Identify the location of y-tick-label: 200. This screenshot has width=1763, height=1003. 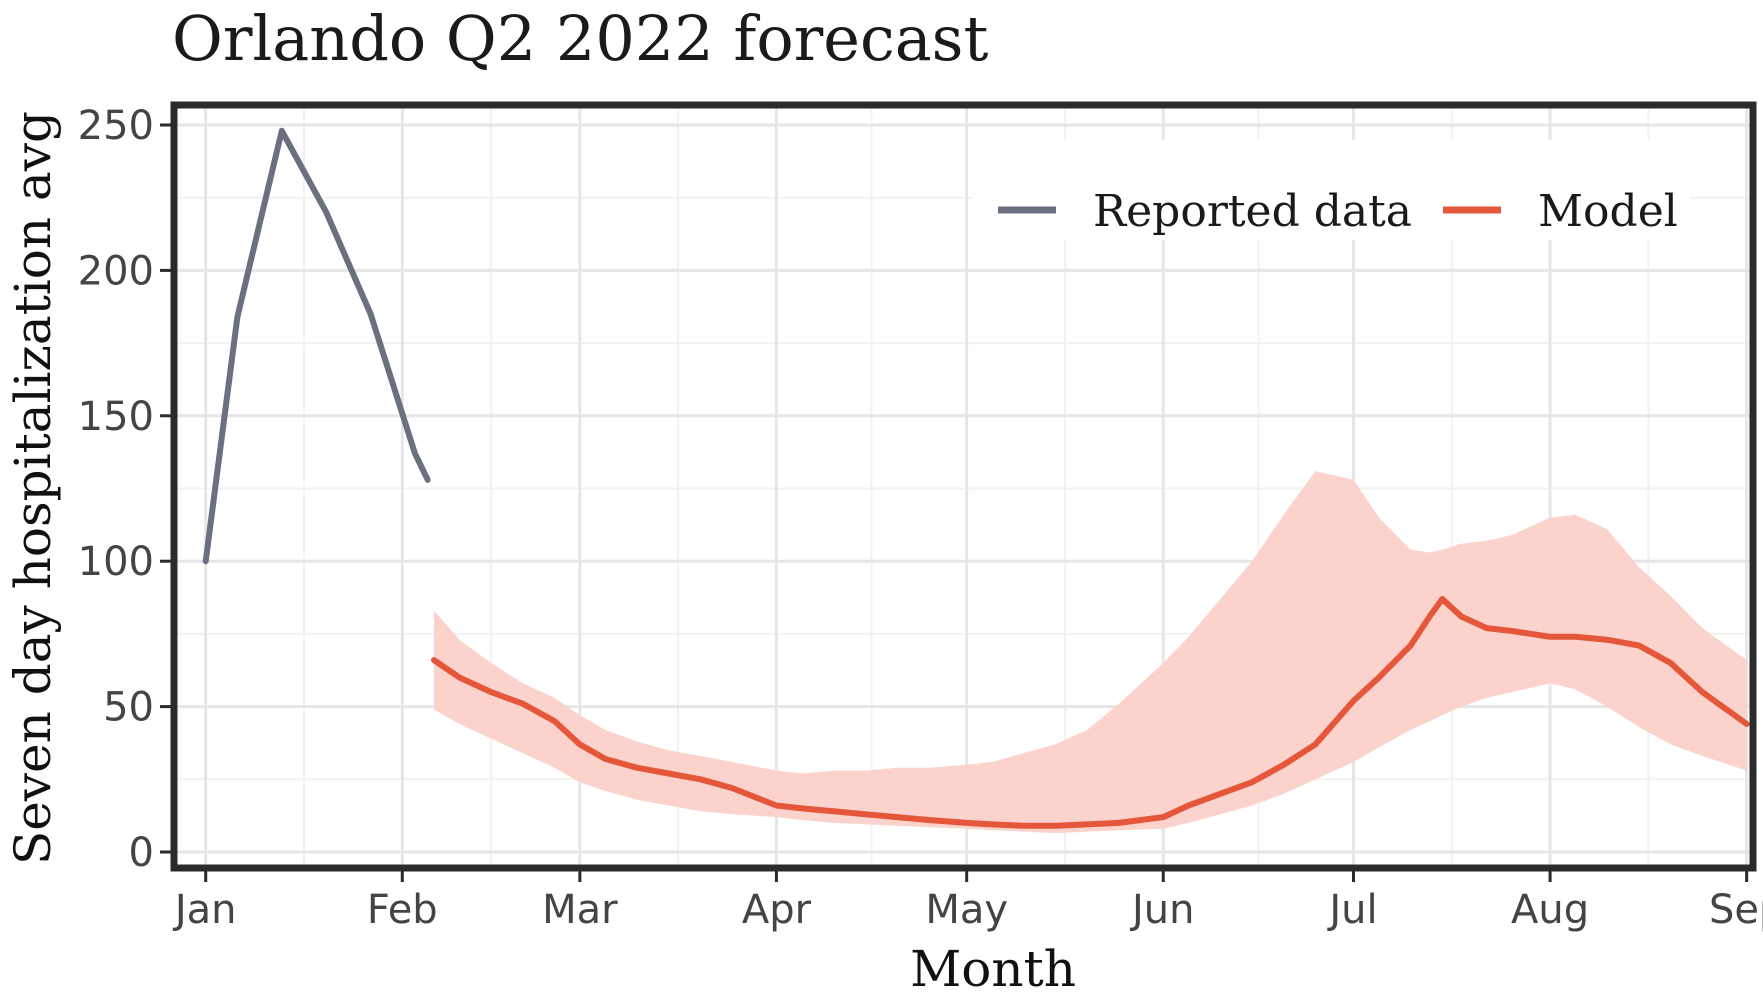
(116, 271).